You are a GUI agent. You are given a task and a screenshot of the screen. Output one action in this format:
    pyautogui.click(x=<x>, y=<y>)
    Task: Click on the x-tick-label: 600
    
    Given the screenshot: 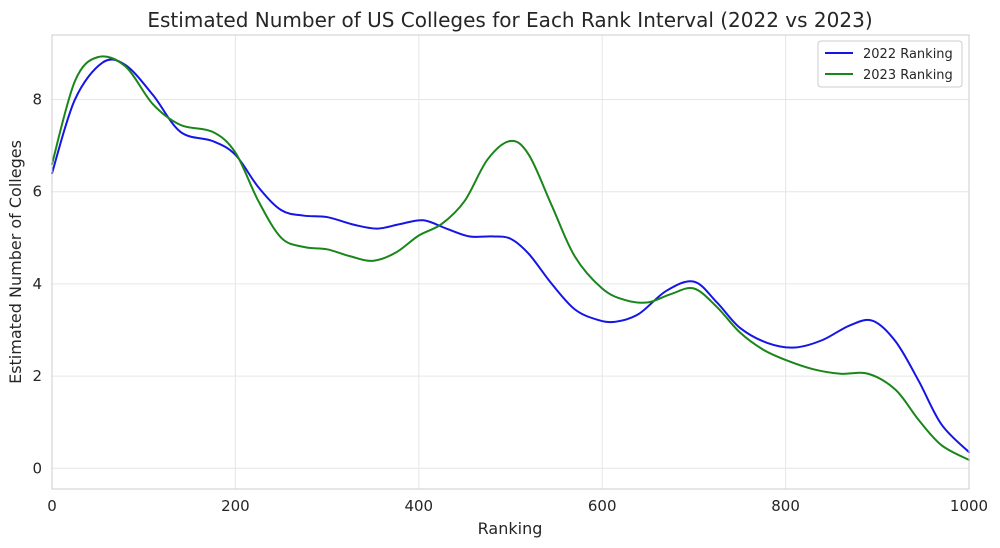 What is the action you would take?
    pyautogui.click(x=602, y=506)
    